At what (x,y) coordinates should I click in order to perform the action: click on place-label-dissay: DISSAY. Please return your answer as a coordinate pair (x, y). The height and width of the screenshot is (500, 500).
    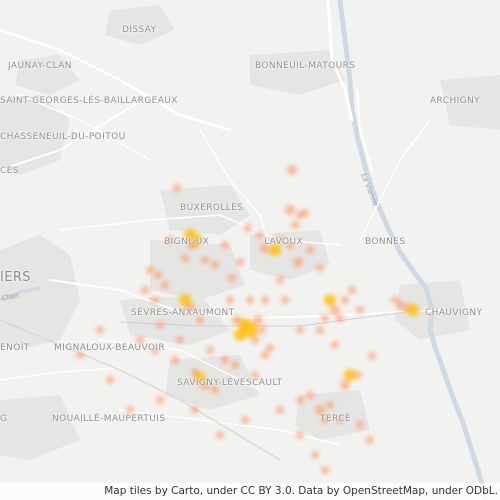
    Looking at the image, I should click on (139, 30).